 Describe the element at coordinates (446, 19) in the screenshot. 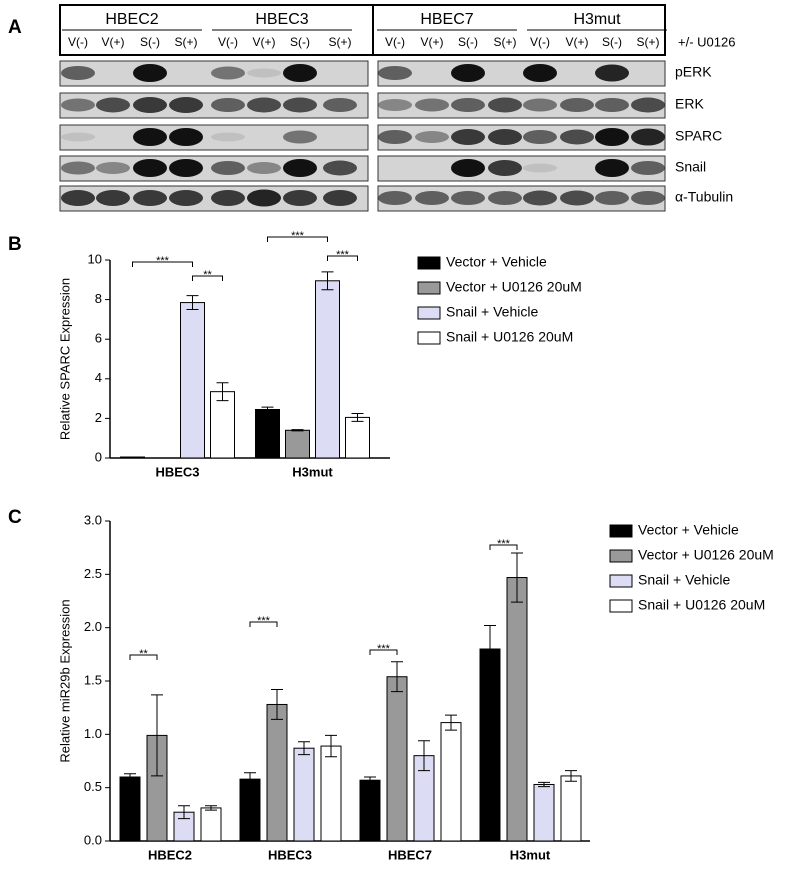

I see `group-label: HBEC7` at that location.